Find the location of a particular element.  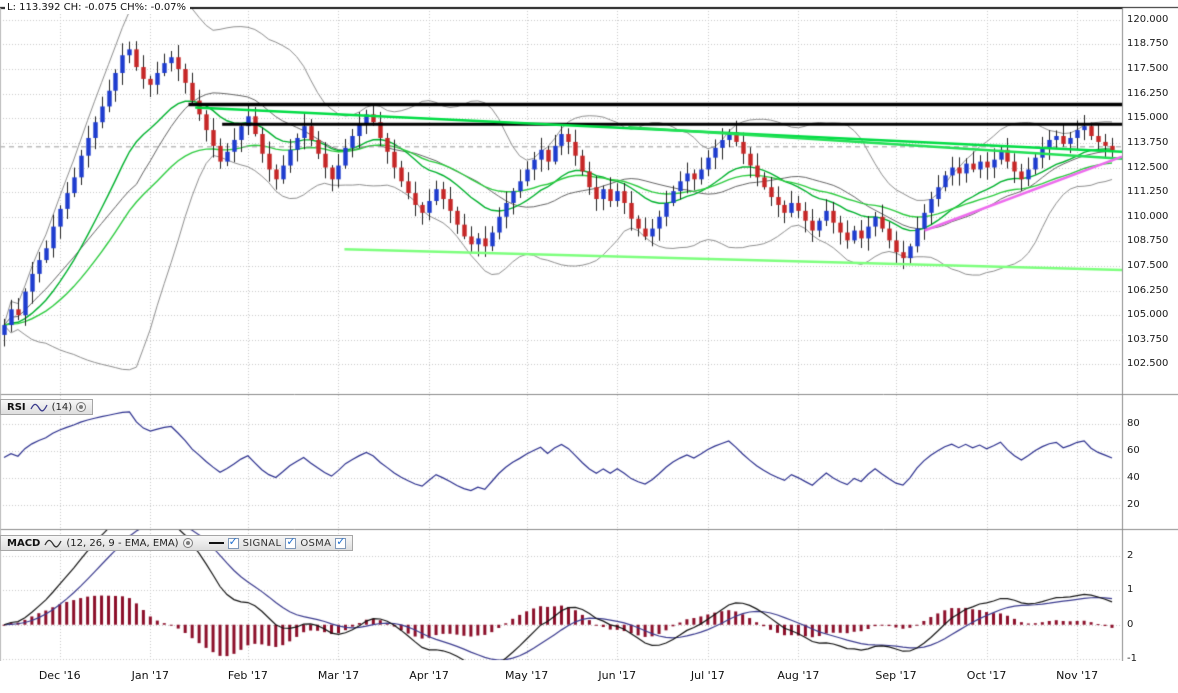

price-axis-tick: 105.000 is located at coordinates (1148, 315).